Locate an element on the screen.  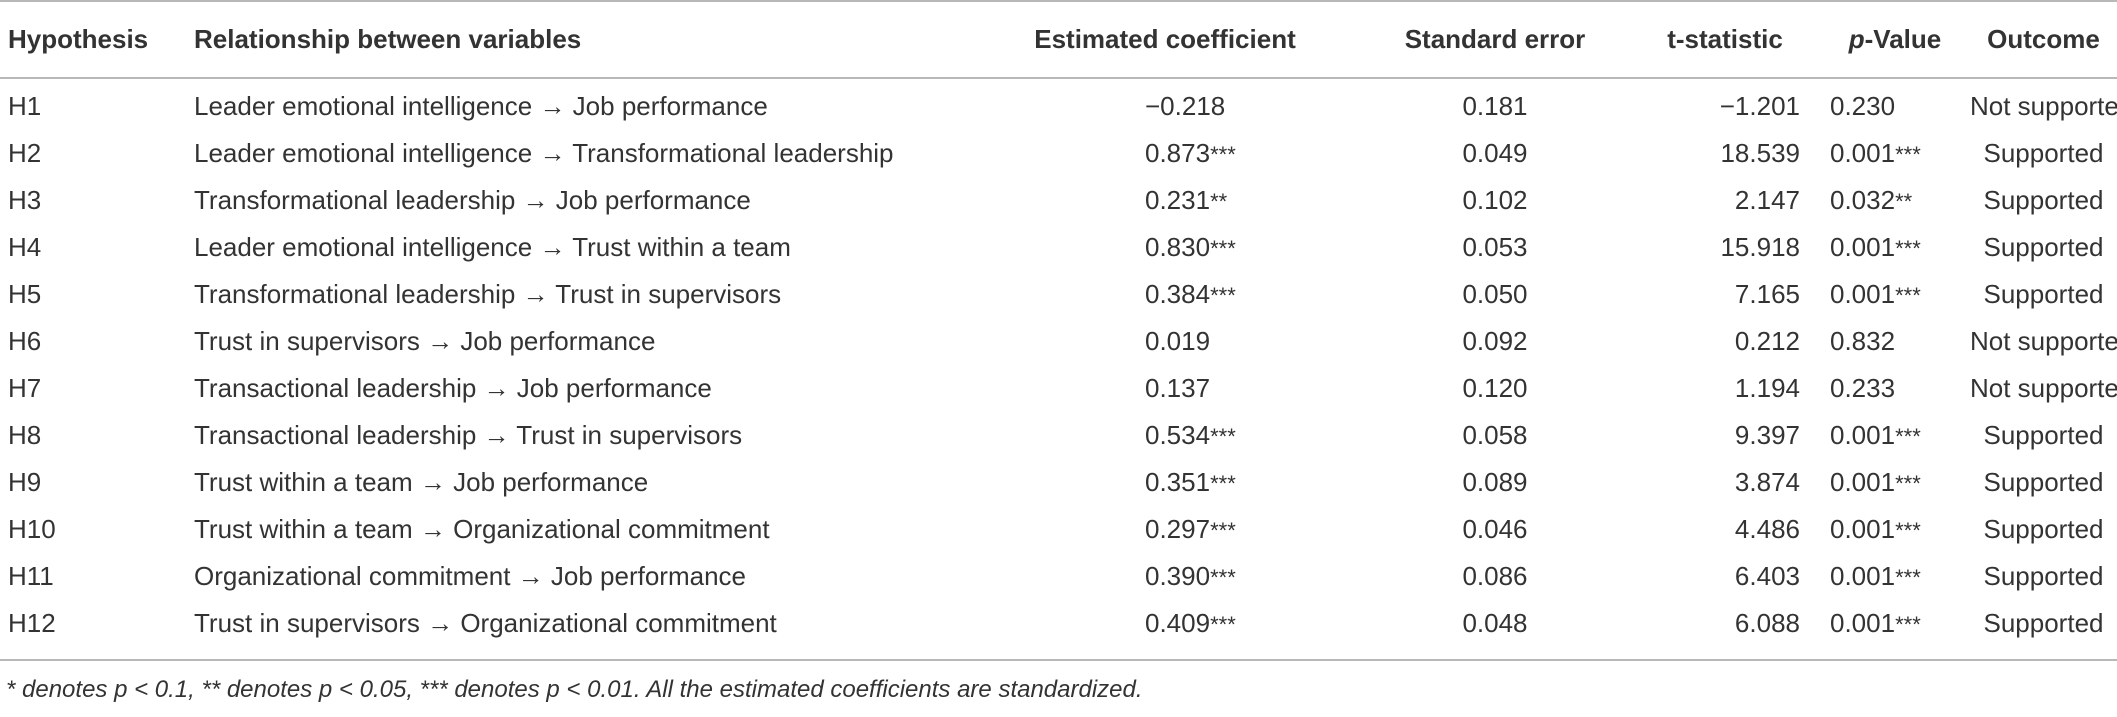
cell-t-statistic: 2.147 is located at coordinates (1725, 200).